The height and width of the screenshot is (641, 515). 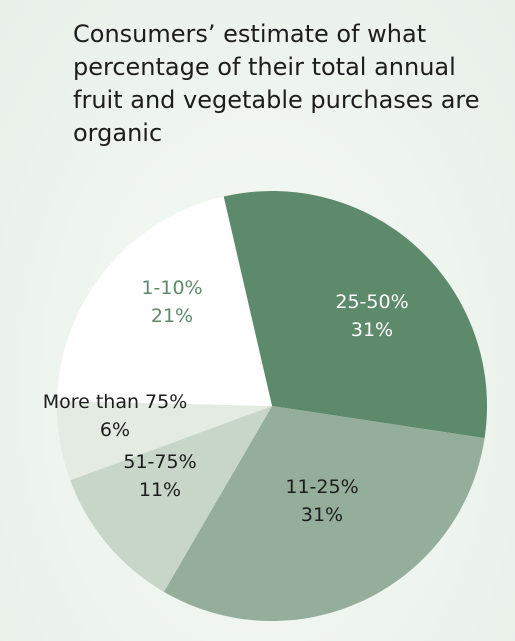 What do you see at coordinates (172, 316) in the screenshot?
I see `slice-value-label: 21%` at bounding box center [172, 316].